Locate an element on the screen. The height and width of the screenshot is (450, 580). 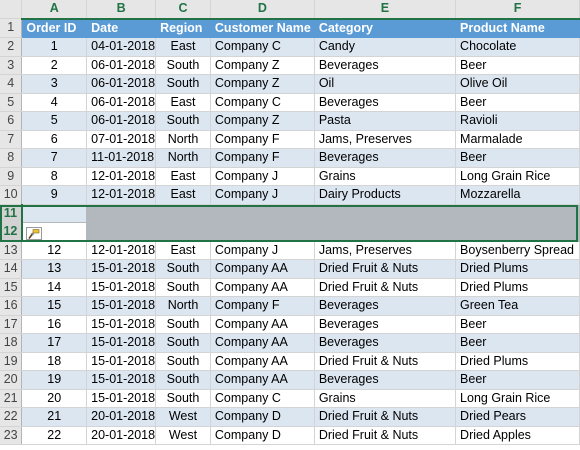
cell-date: 04-01-2018 is located at coordinates (121, 47).